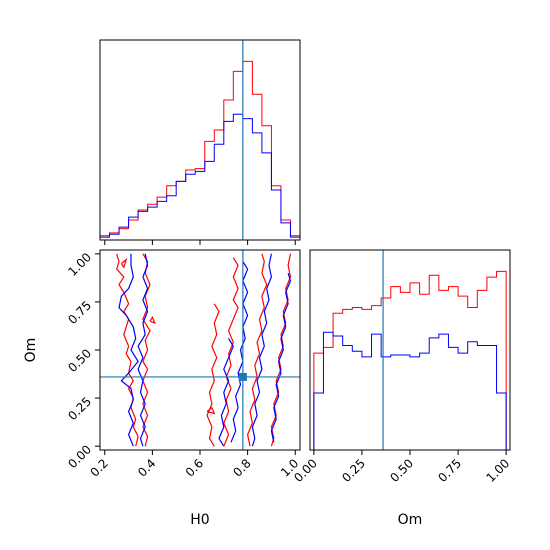  Describe the element at coordinates (31, 350) in the screenshot. I see `y-axis-label-om: Om` at that location.